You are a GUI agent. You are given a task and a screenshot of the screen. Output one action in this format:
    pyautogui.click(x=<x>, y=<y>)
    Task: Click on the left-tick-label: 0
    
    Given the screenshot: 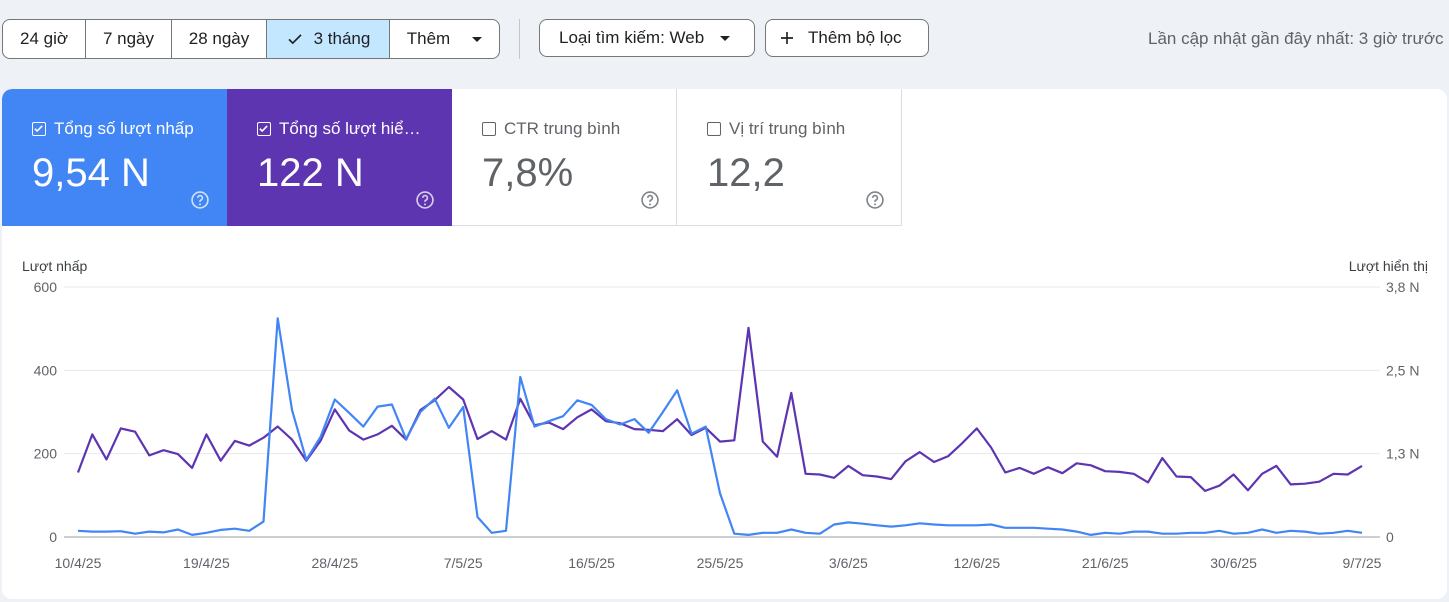 What is the action you would take?
    pyautogui.click(x=53, y=537)
    